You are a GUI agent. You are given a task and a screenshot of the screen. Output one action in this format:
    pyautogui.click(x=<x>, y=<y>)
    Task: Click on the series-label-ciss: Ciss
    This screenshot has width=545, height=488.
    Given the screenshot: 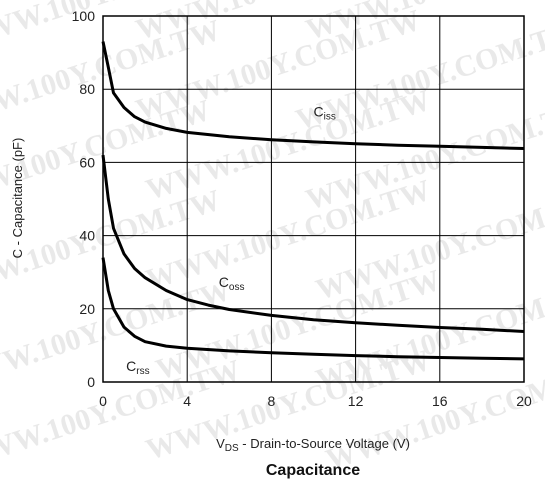 What is the action you would take?
    pyautogui.click(x=325, y=113)
    